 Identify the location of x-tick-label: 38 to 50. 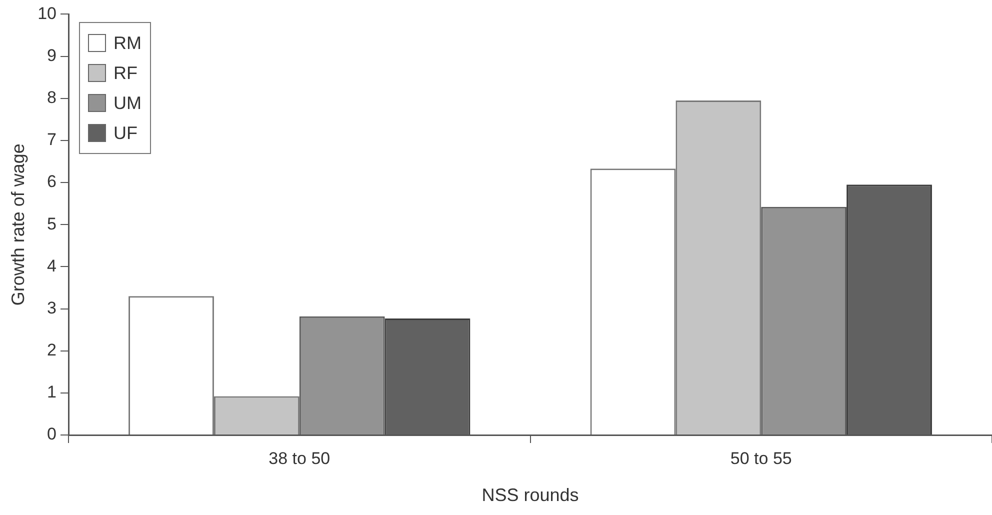
(299, 458).